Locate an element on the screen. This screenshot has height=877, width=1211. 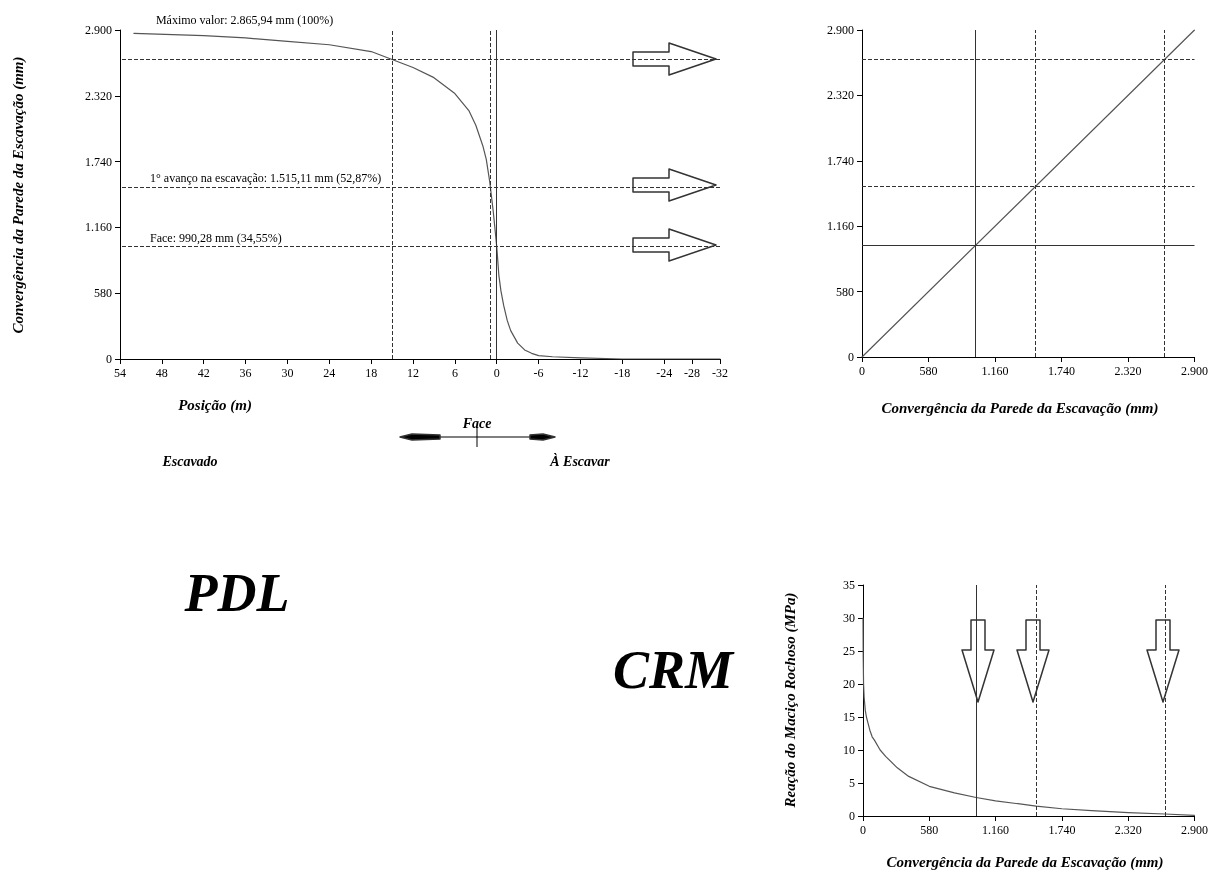
y-tick-label: 30 is located at coordinates (849, 618).